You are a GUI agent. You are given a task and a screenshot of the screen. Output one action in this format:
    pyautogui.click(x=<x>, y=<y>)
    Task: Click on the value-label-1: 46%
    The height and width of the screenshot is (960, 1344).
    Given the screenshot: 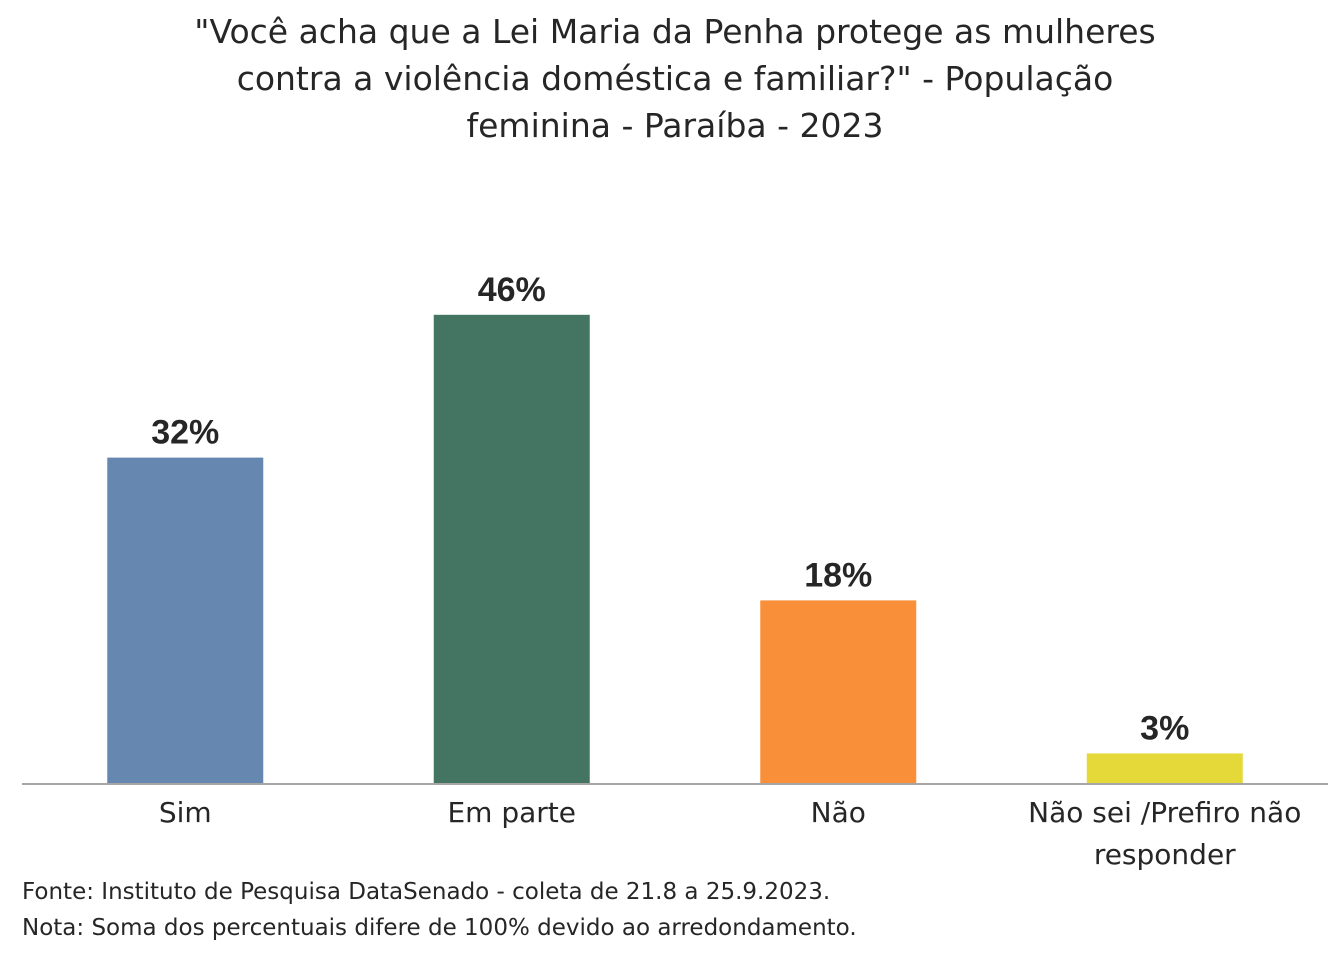 What is the action you would take?
    pyautogui.click(x=512, y=290)
    